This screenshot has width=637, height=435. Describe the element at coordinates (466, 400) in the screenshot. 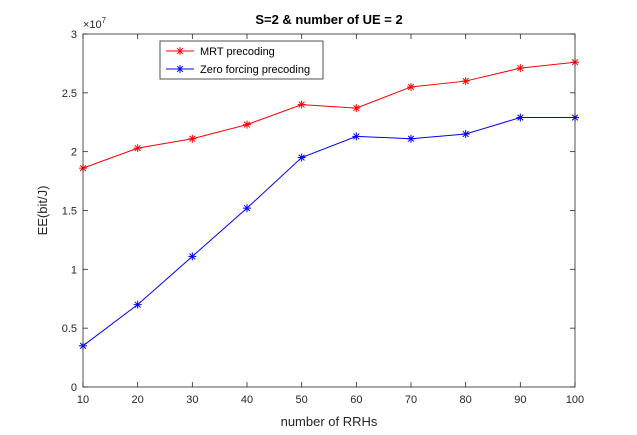

I see `x-tick-label: 80` at that location.